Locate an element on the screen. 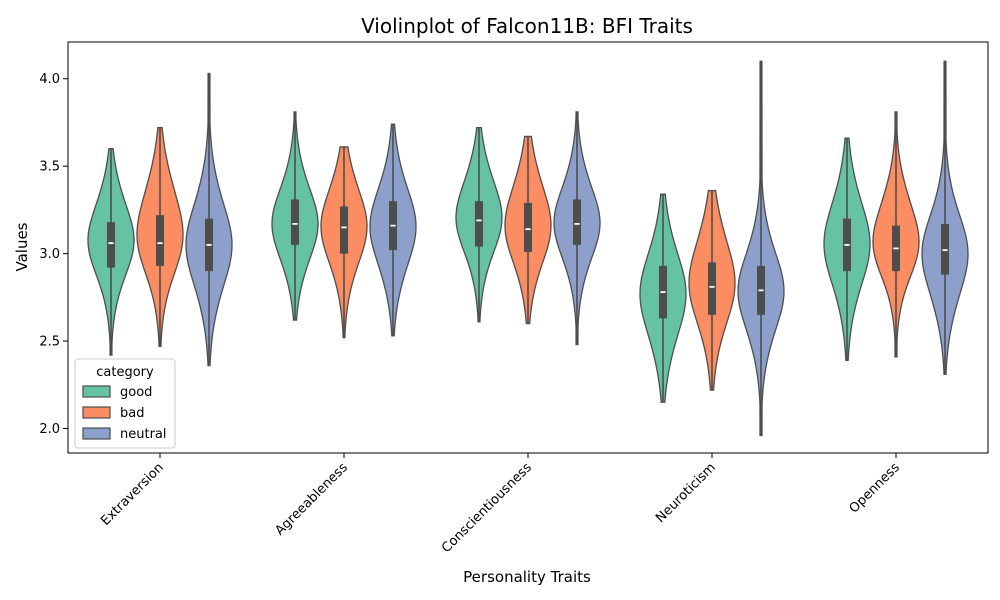  violin-good-conscientiousness is located at coordinates (479, 225).